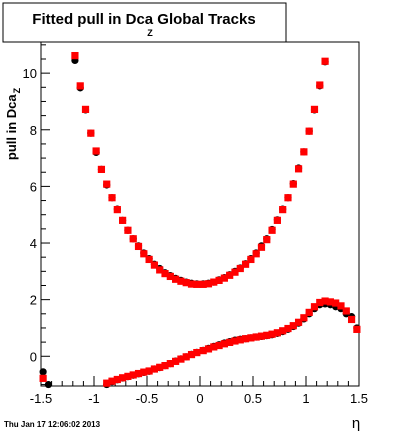 This screenshot has height=433, width=400. I want to click on y-tick-label: 8, so click(33, 130).